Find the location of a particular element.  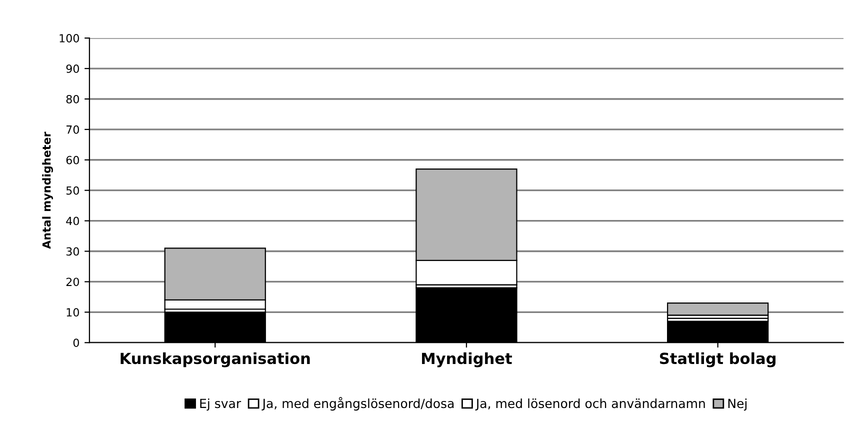

y-tick-label: 40 is located at coordinates (72, 221).